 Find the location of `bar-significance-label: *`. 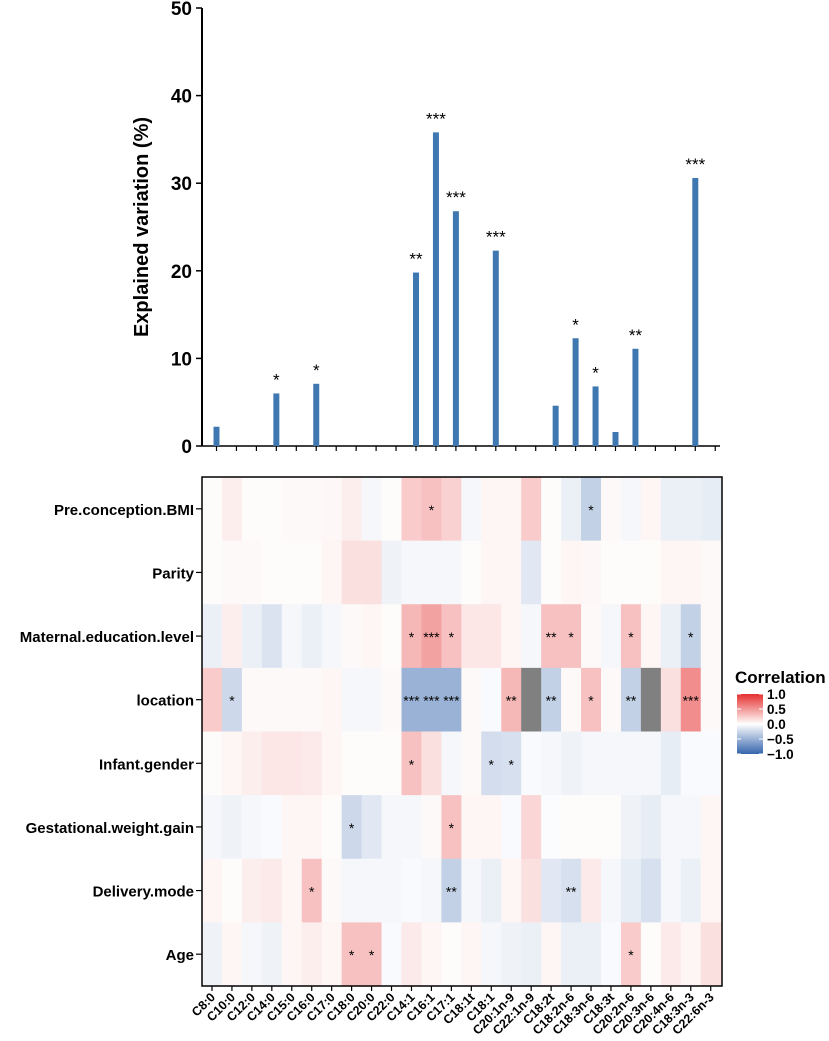

bar-significance-label: * is located at coordinates (575, 324).